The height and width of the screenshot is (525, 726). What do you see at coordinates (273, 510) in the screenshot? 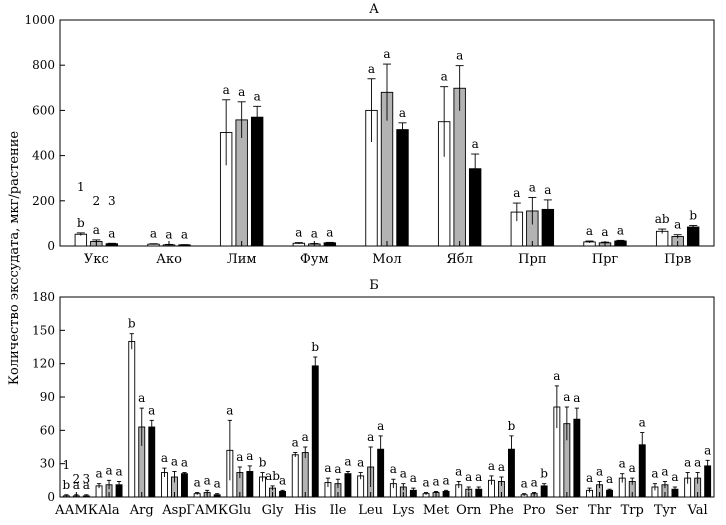
I see `x-tick-label: Gly` at bounding box center [273, 510].